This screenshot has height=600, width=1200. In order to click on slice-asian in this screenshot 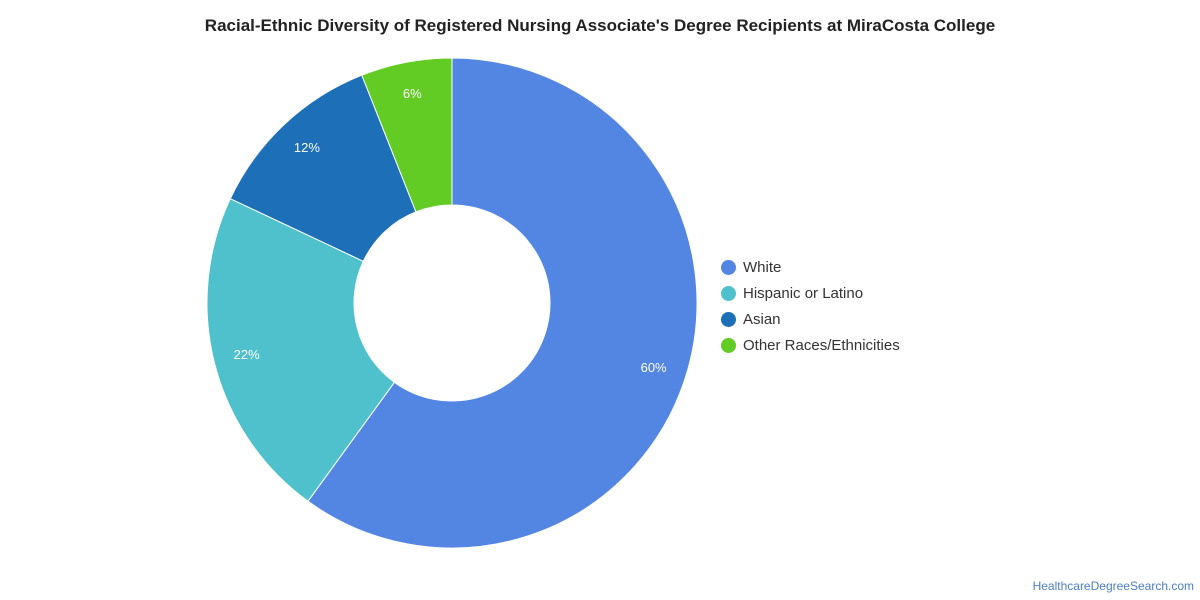, I will do `click(323, 168)`.